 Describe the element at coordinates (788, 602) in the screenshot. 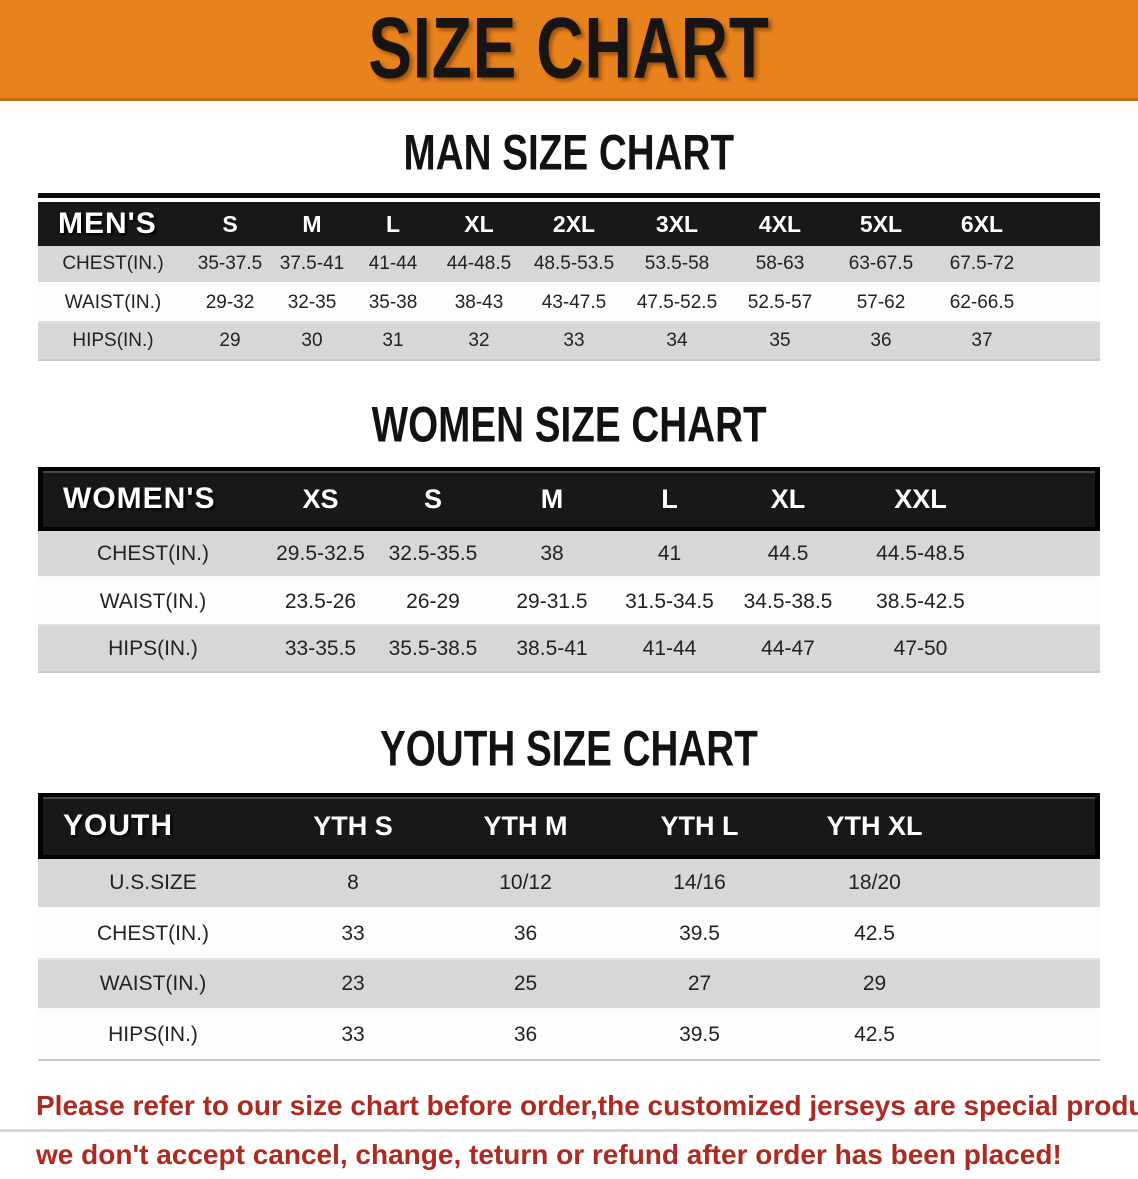

I see `size-value-cell: 34.5-38.5` at that location.